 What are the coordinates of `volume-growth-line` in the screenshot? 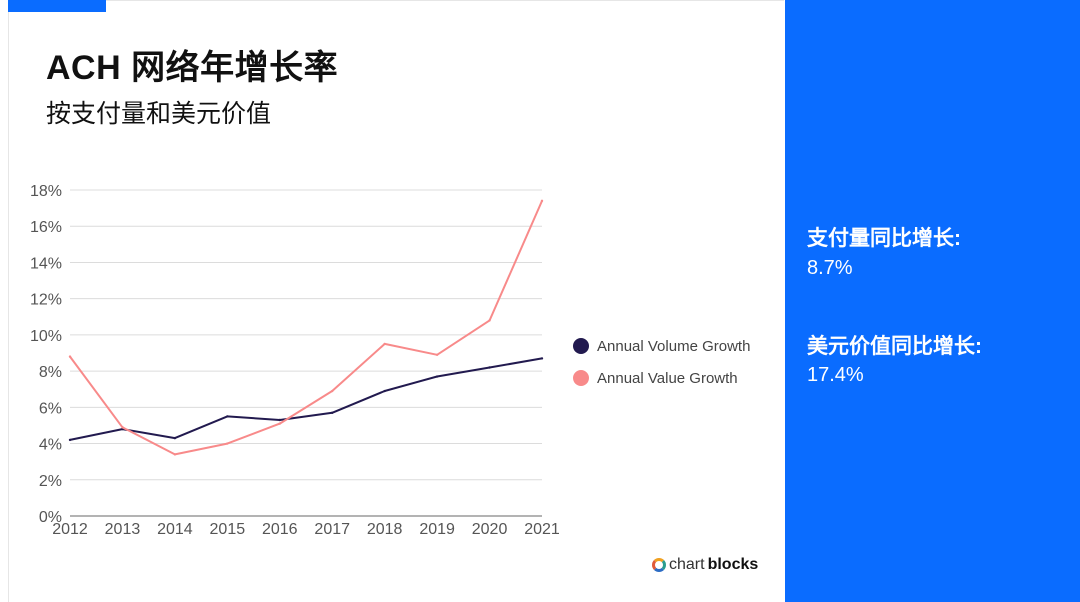 It's located at (306, 399).